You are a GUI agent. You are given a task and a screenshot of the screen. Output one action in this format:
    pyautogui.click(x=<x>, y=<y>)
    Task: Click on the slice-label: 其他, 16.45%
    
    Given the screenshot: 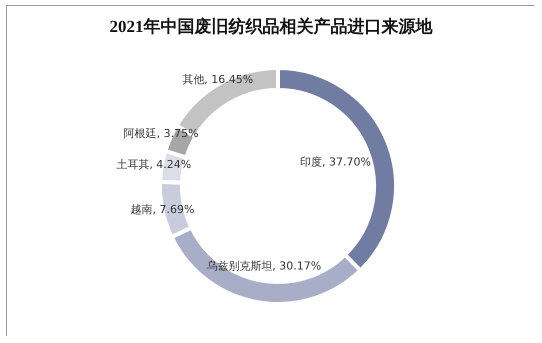 What is the action you would take?
    pyautogui.click(x=218, y=79)
    